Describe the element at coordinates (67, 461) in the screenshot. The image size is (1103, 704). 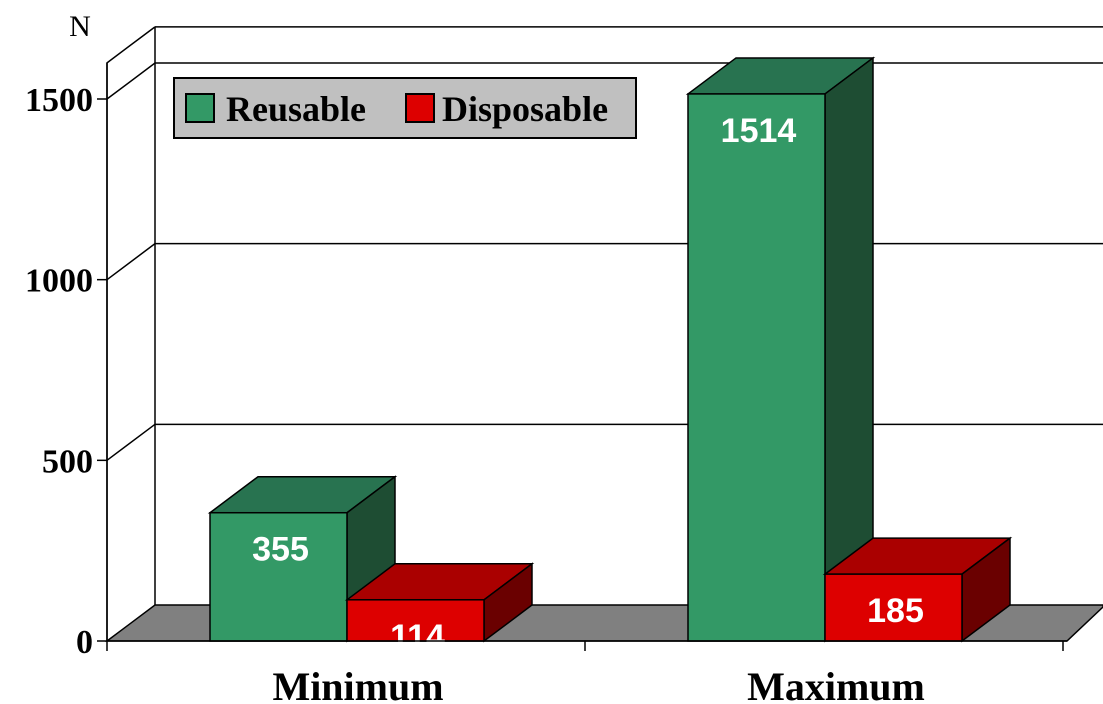
I see `y-tick-label: 500` at that location.